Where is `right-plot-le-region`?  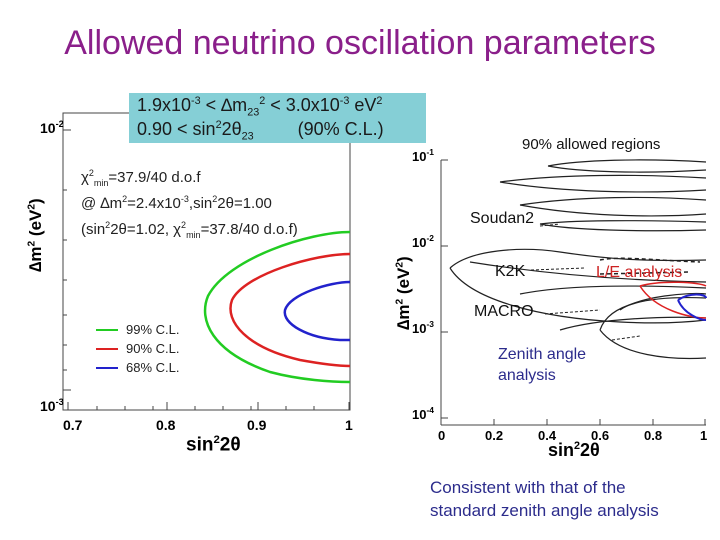
right-plot-le-region is located at coordinates (673, 300).